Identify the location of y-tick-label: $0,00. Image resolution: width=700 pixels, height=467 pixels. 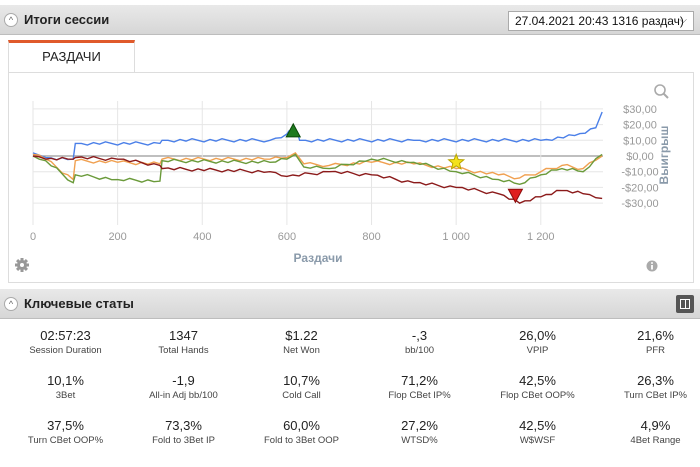
(640, 157).